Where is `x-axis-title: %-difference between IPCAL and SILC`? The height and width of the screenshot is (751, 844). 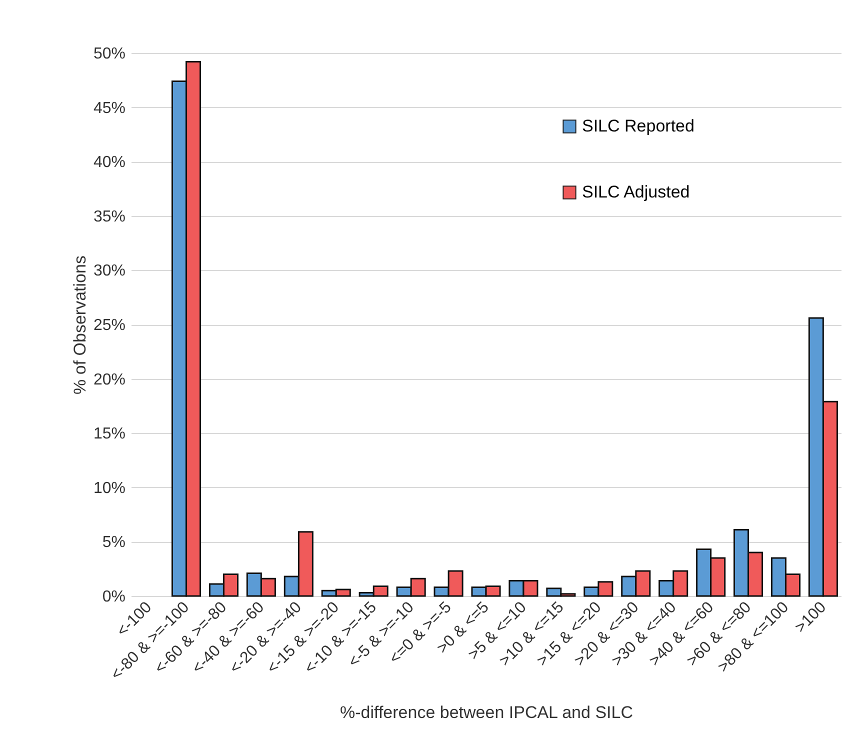 x-axis-title: %-difference between IPCAL and SILC is located at coordinates (486, 712).